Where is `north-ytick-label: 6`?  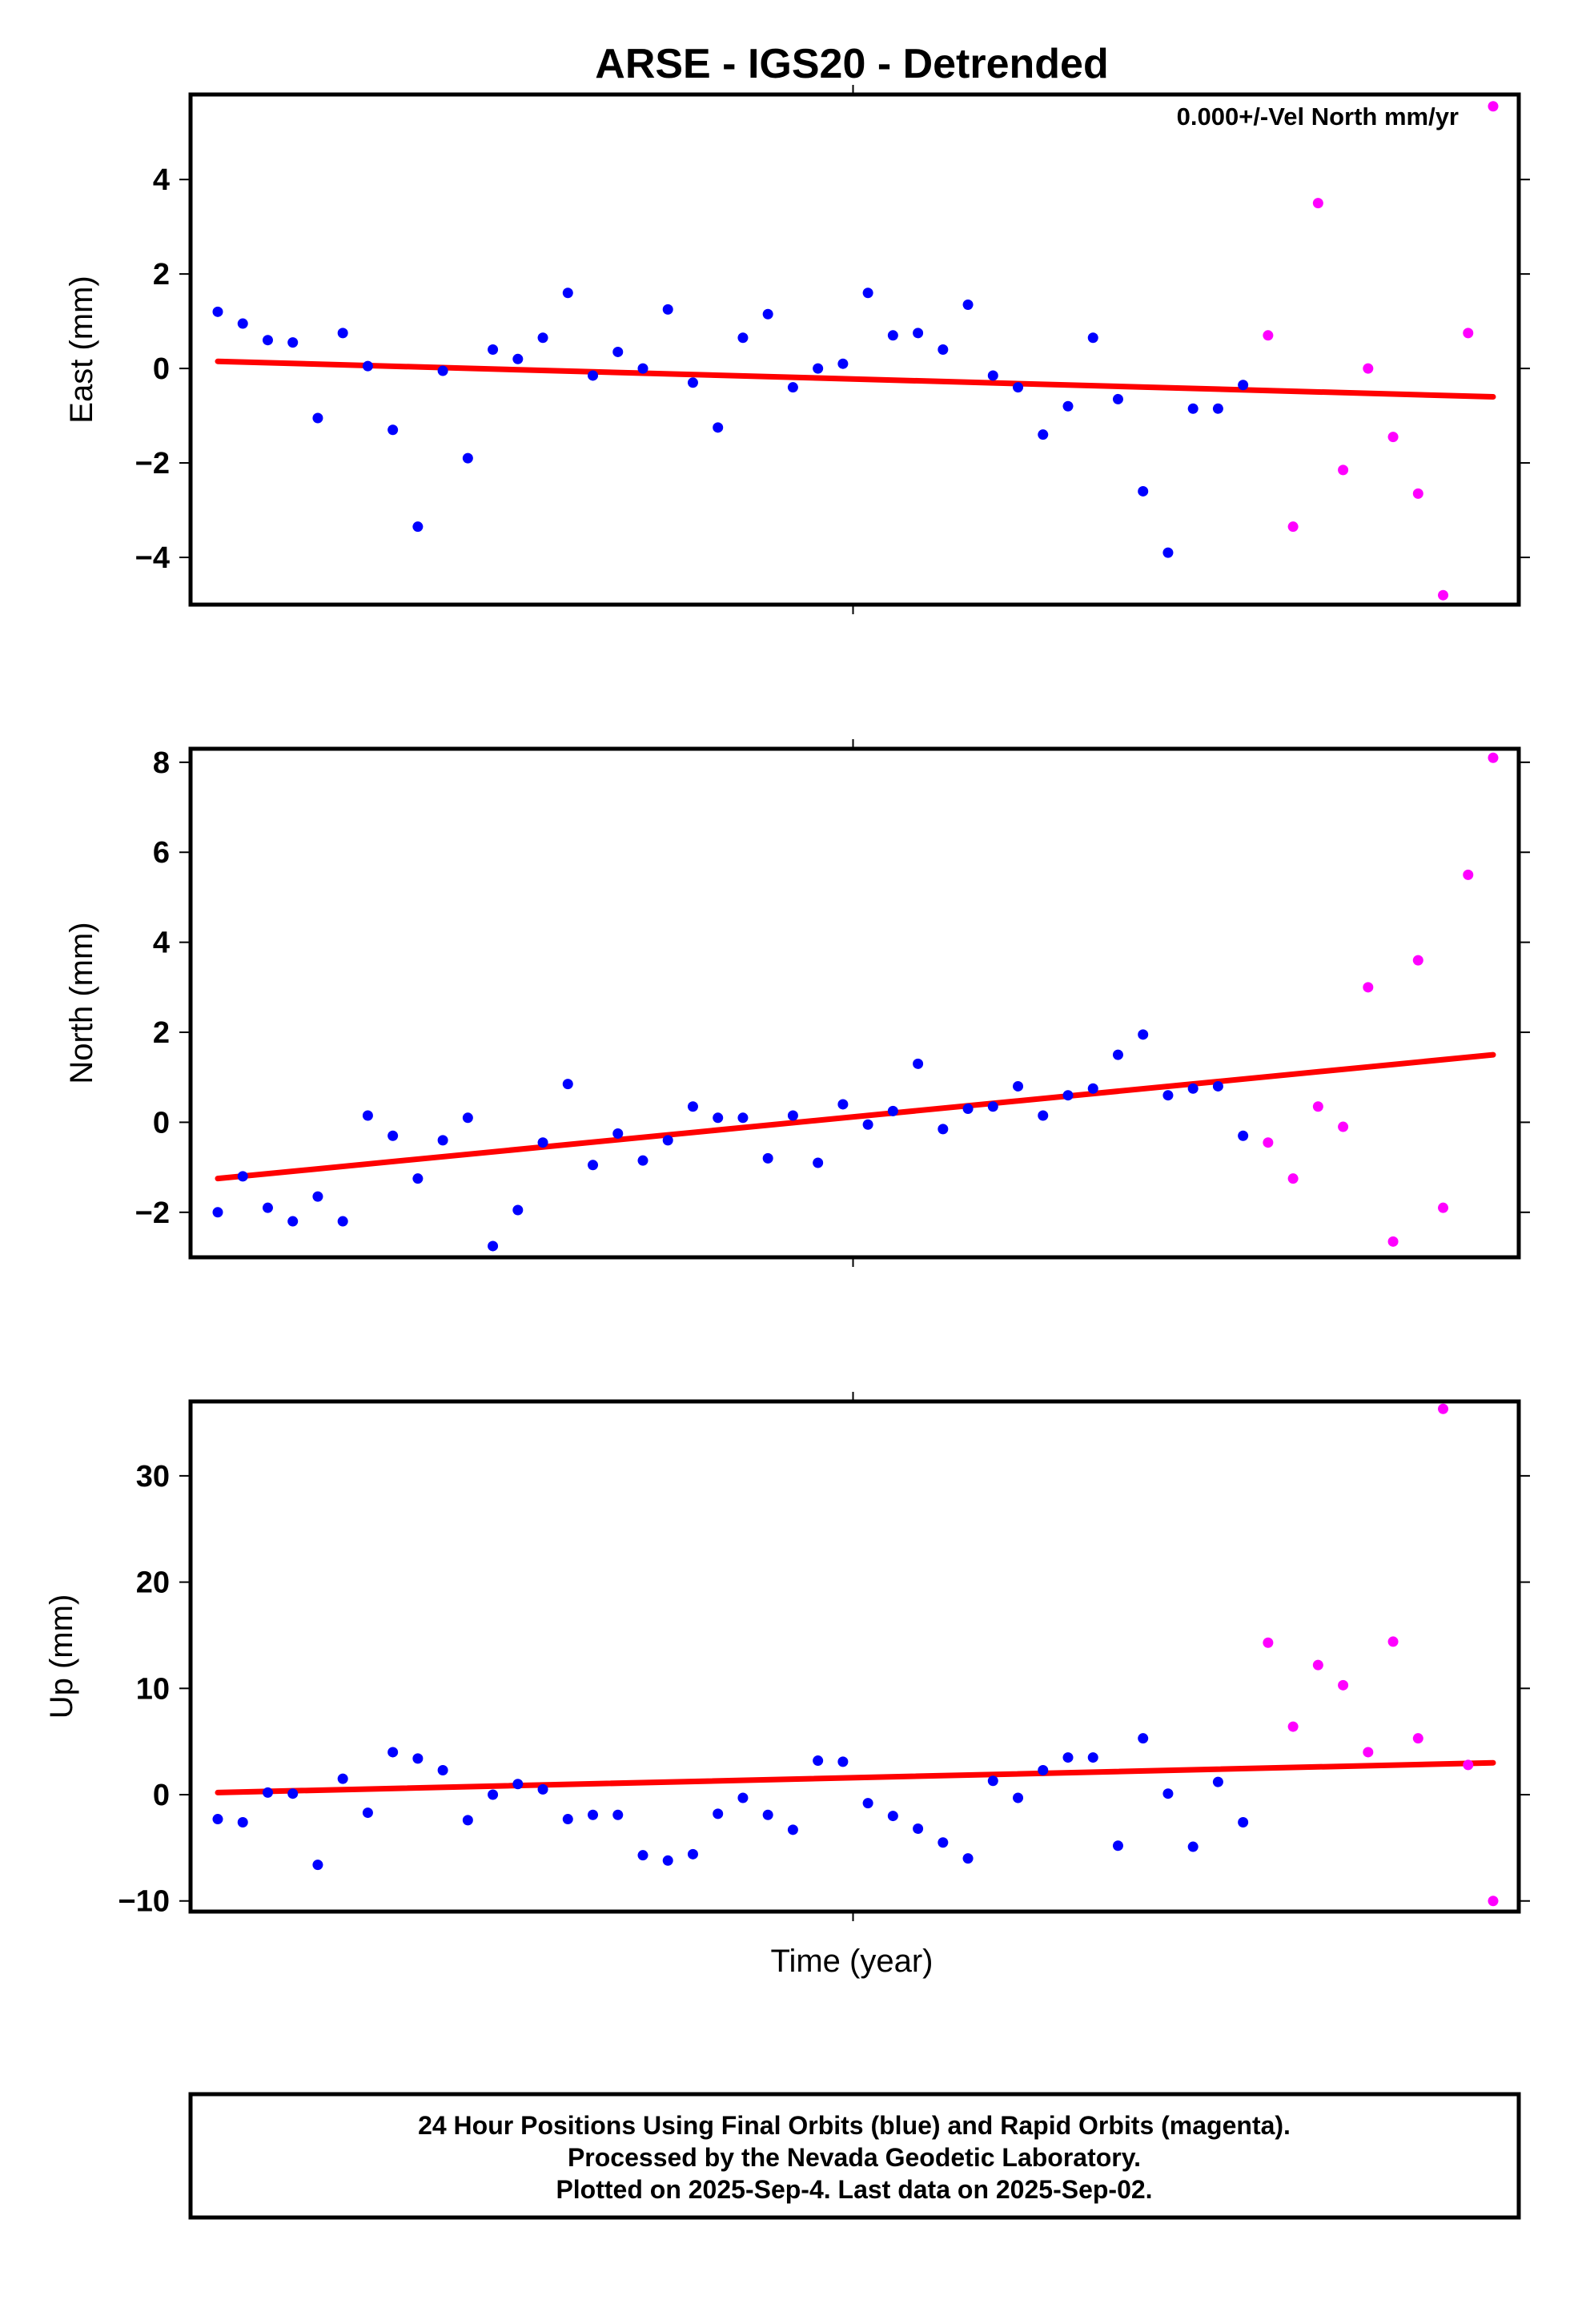 north-ytick-label: 6 is located at coordinates (161, 853).